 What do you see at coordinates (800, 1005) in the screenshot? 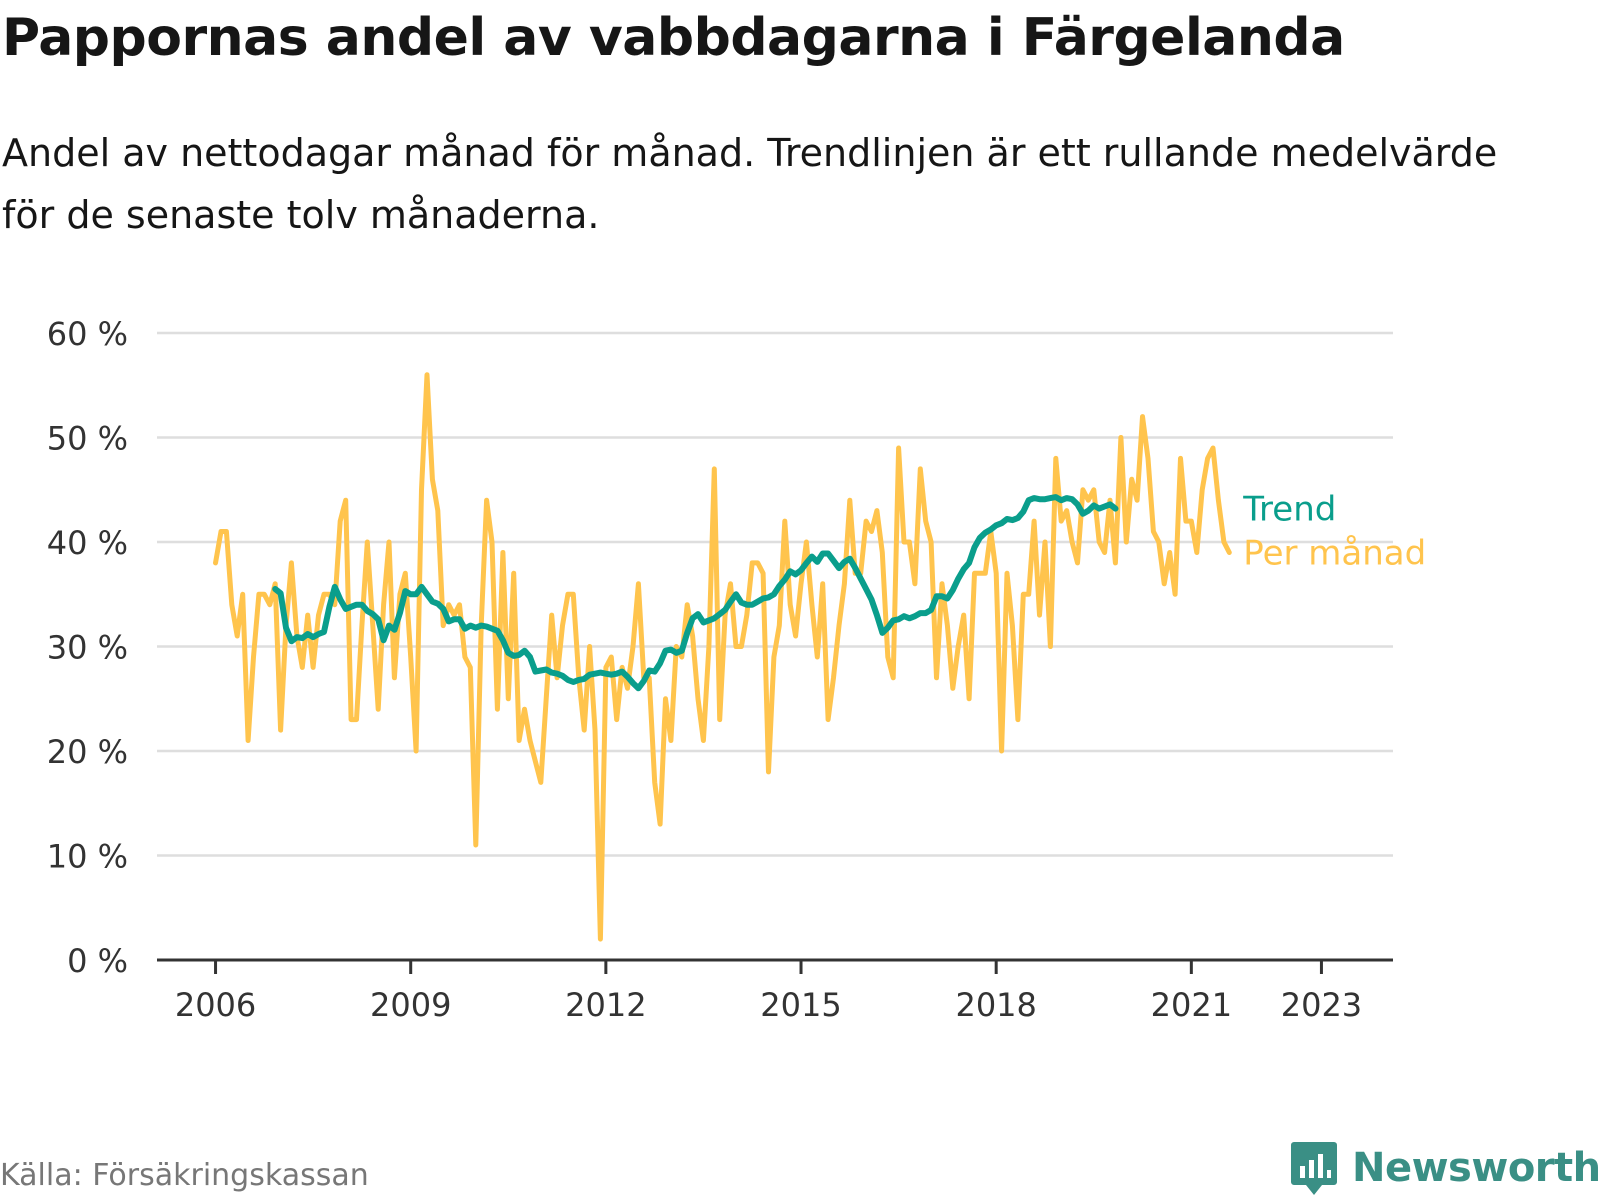
I see `x-tick-label: 2015` at bounding box center [800, 1005].